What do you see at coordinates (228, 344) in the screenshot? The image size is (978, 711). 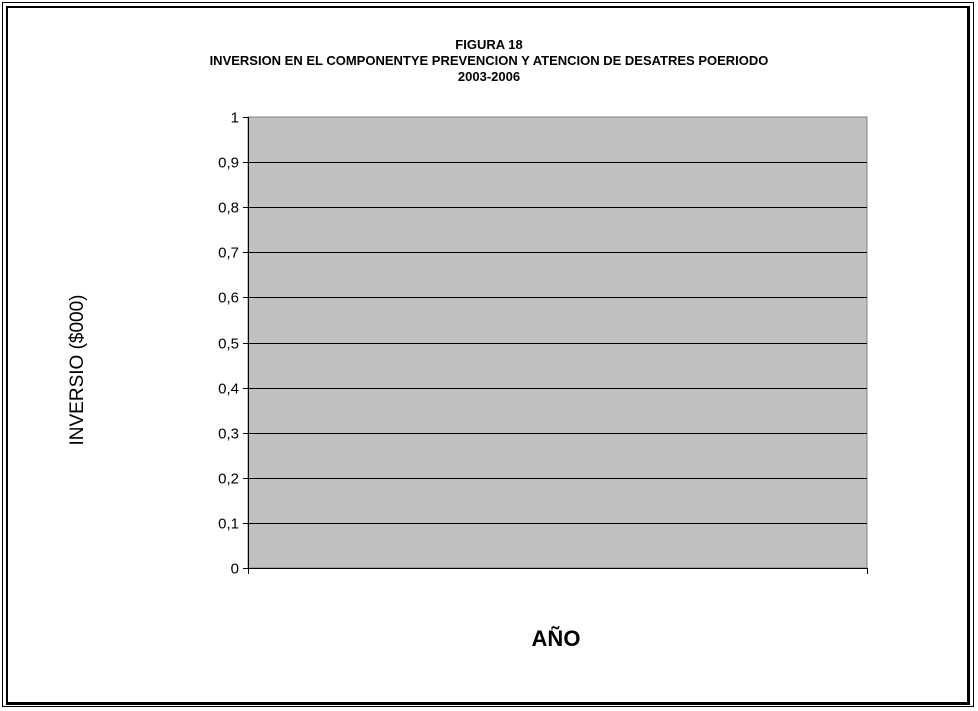 I see `y-tick-label: 0,5` at bounding box center [228, 344].